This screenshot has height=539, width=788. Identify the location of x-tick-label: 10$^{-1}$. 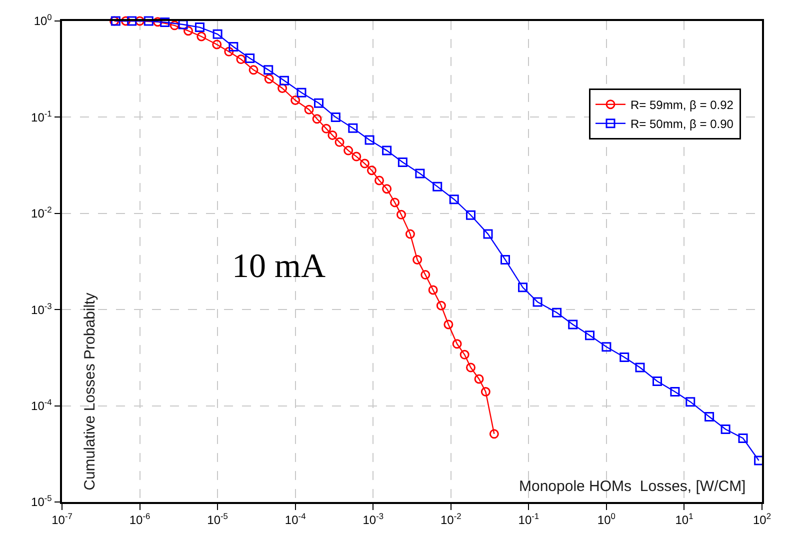
(529, 519).